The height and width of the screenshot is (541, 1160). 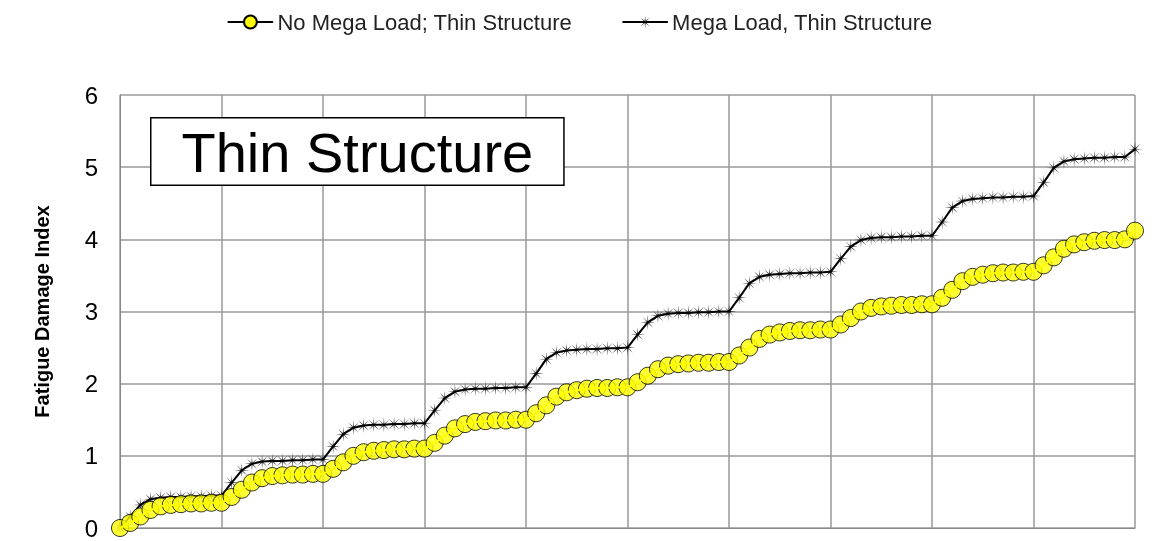 I want to click on annotation: Thin Structure, so click(x=357, y=152).